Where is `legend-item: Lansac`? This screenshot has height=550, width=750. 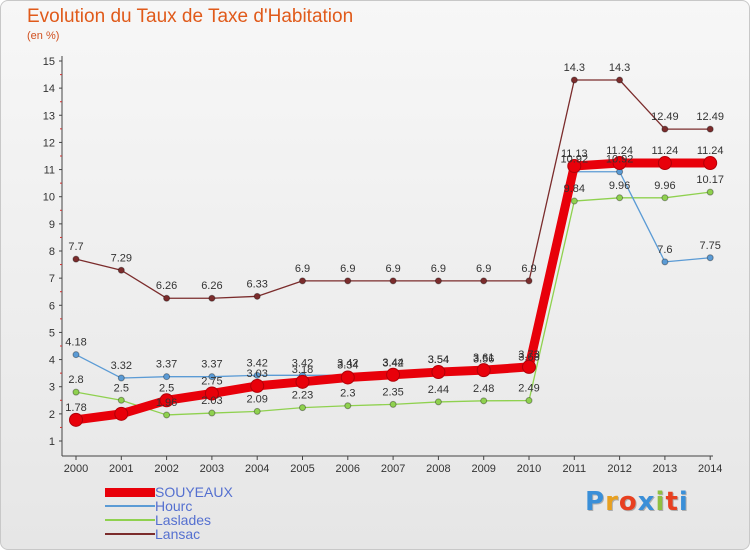
legend-item: Lansac is located at coordinates (235, 534).